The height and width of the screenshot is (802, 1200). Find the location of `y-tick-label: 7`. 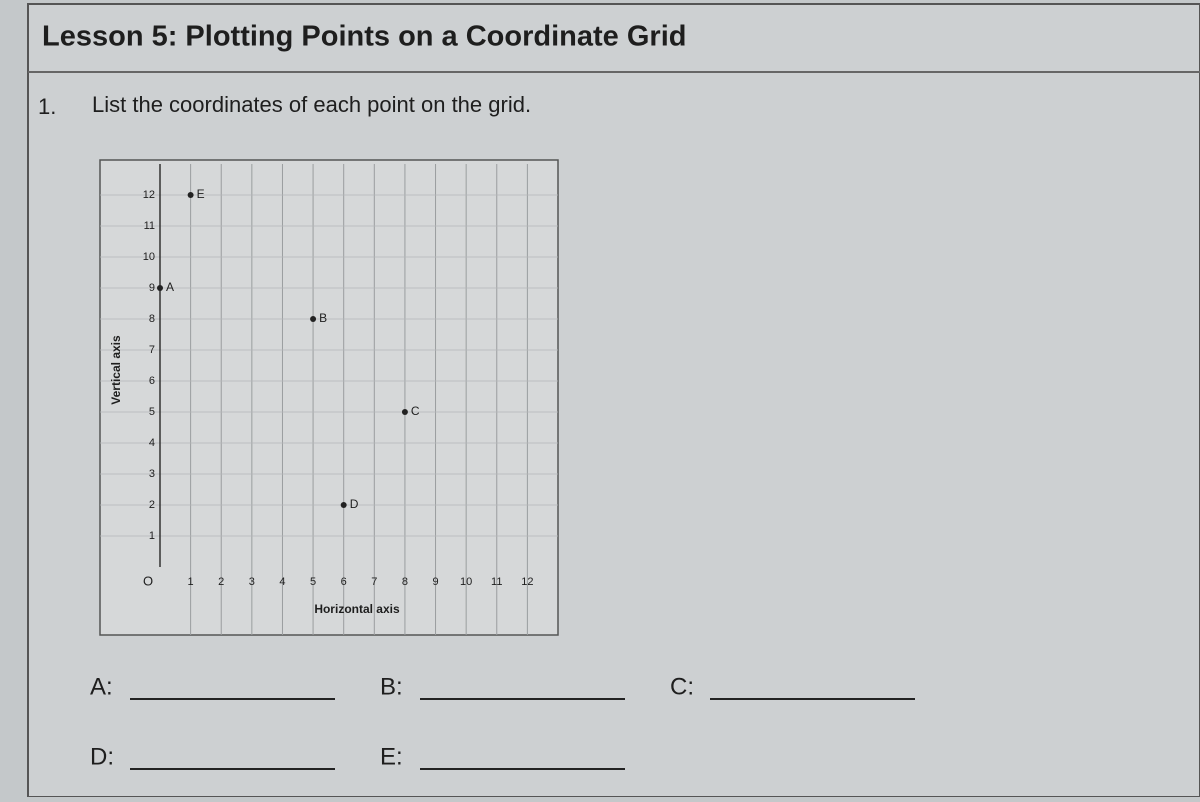

y-tick-label: 7 is located at coordinates (152, 350).